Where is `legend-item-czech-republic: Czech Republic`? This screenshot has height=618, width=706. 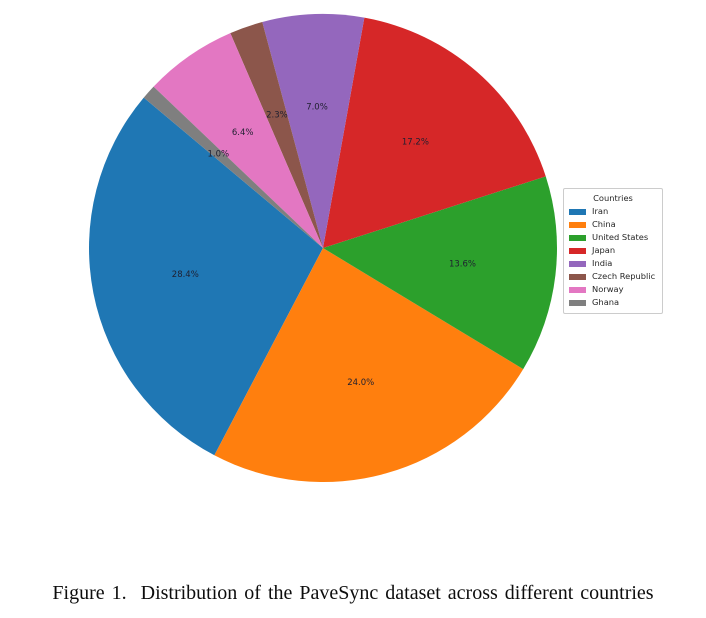 legend-item-czech-republic: Czech Republic is located at coordinates (613, 276).